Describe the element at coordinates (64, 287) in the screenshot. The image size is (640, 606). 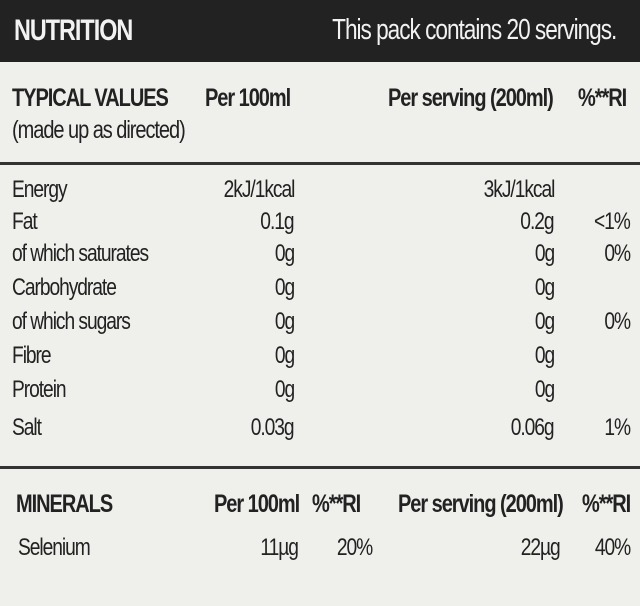
I see `nutrient-label: Carbohydrate` at that location.